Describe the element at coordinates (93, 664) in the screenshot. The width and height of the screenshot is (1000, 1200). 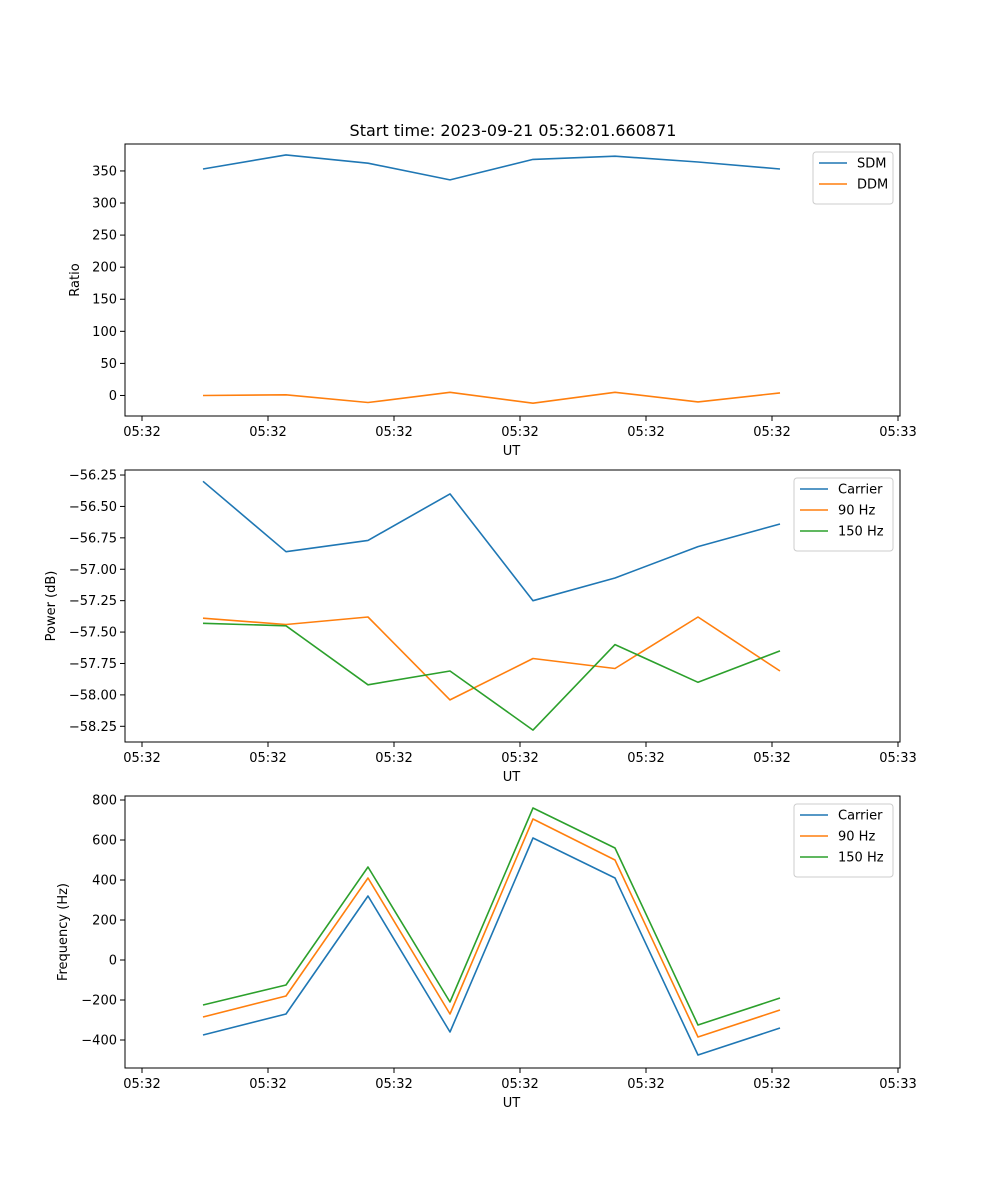
I see `y-tick-label: −57.75` at that location.